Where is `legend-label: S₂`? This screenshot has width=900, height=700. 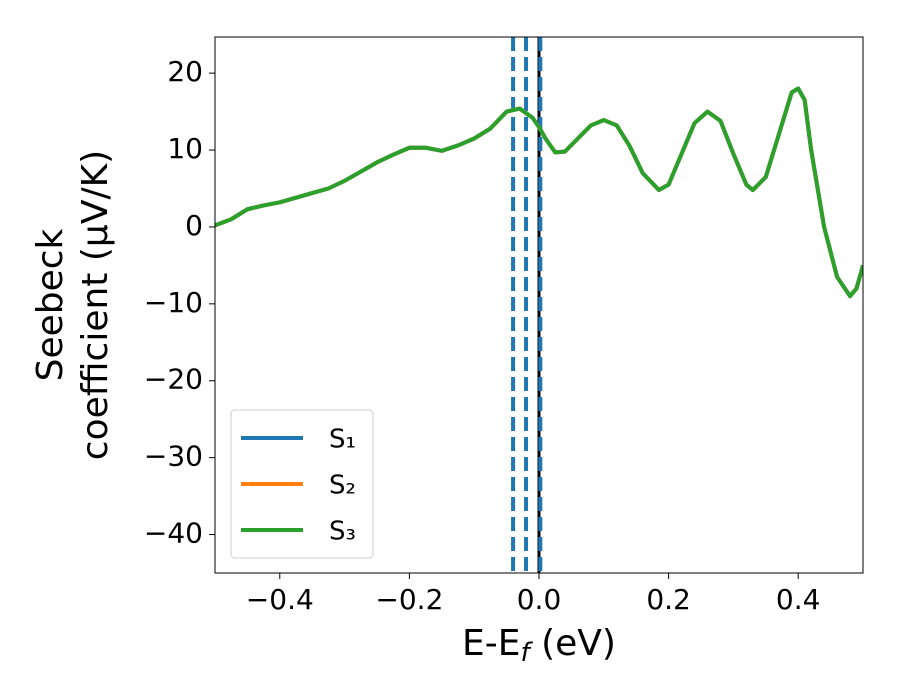
legend-label: S₂ is located at coordinates (342, 486).